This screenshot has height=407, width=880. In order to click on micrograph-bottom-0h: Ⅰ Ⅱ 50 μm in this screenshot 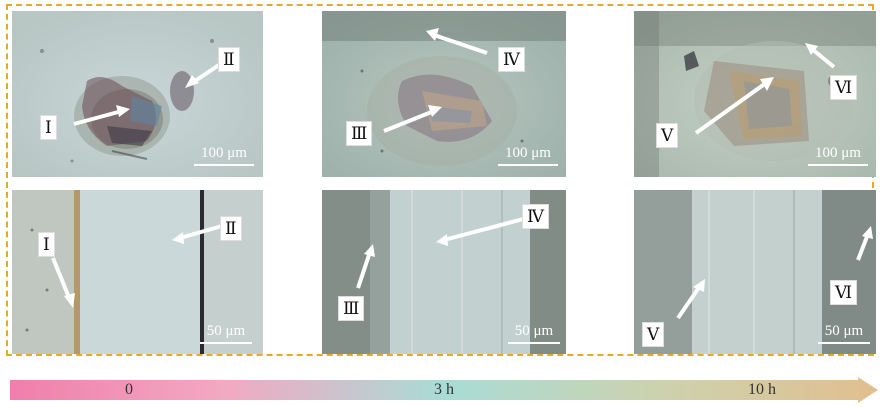, I will do `click(137, 272)`.